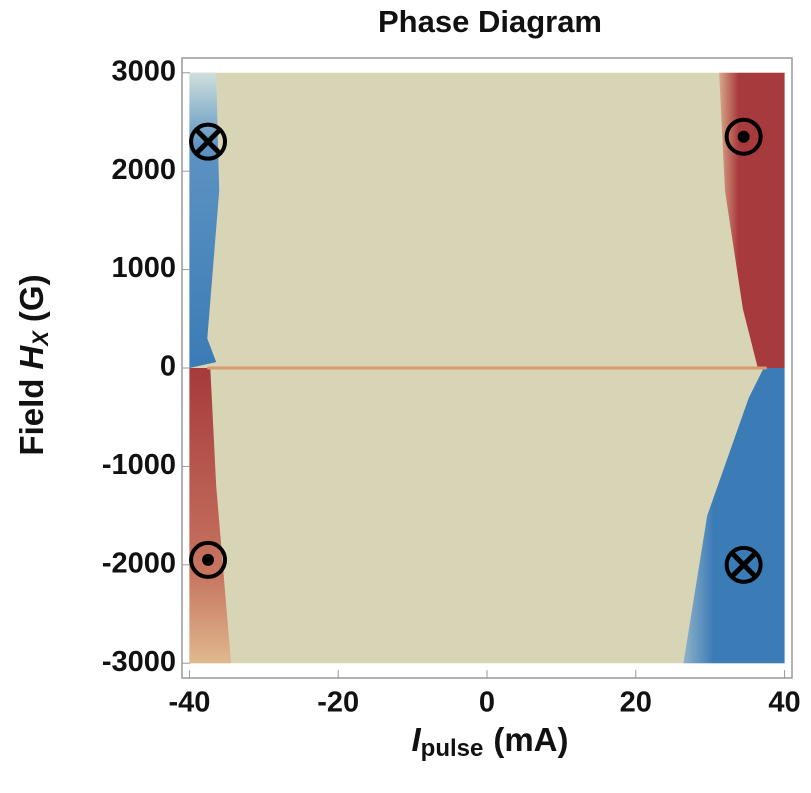 Image resolution: width=811 pixels, height=793 pixels. I want to click on y-tick-label: 2000, so click(143, 170).